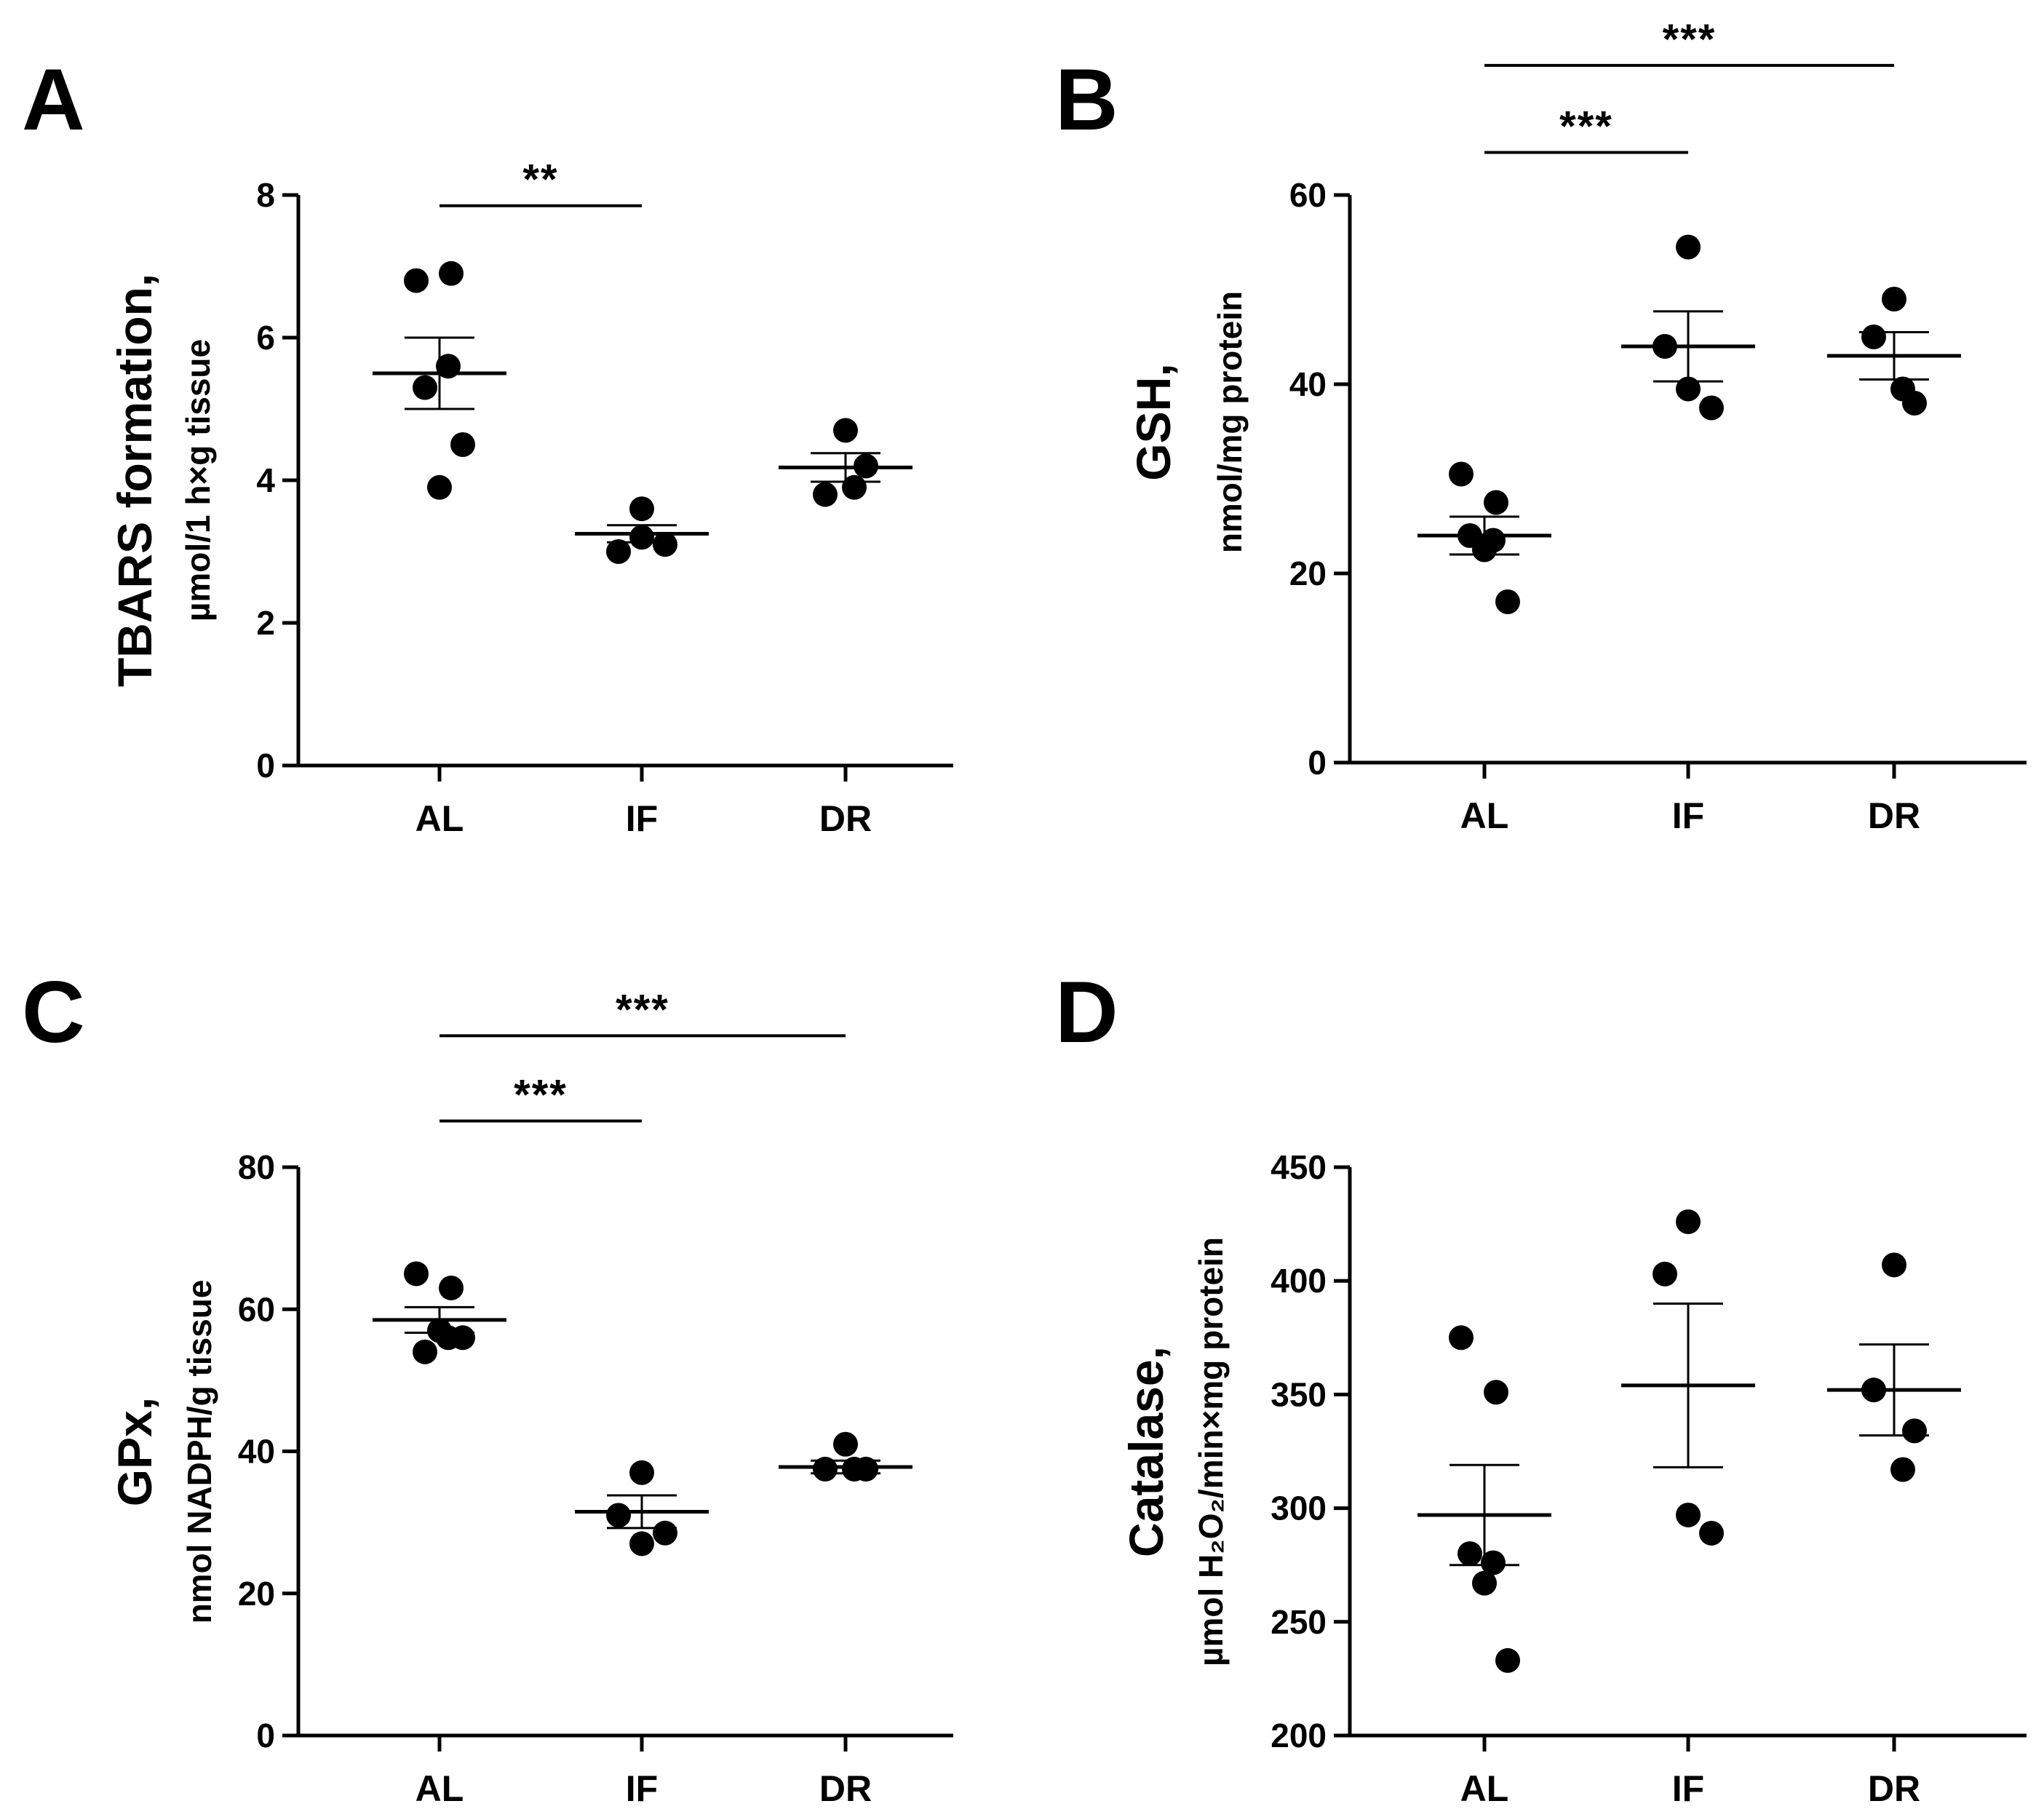 The width and height of the screenshot is (2044, 1817). Describe the element at coordinates (1230, 422) in the screenshot. I see `y-axis-unit: nmol/mg protein` at that location.